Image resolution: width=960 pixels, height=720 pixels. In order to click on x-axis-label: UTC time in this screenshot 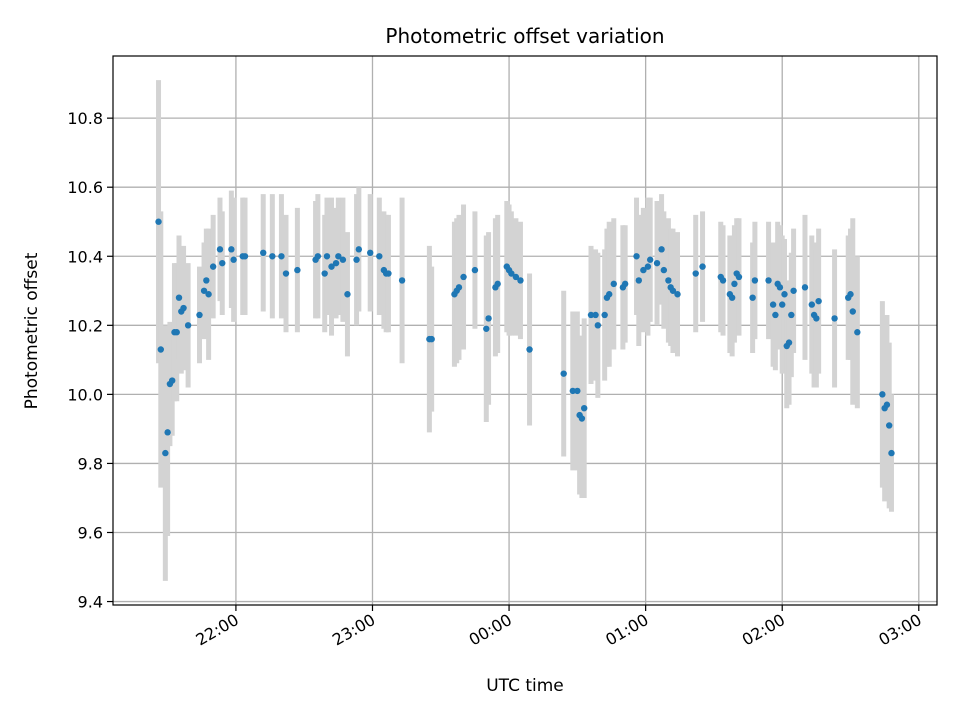, I will do `click(525, 686)`.